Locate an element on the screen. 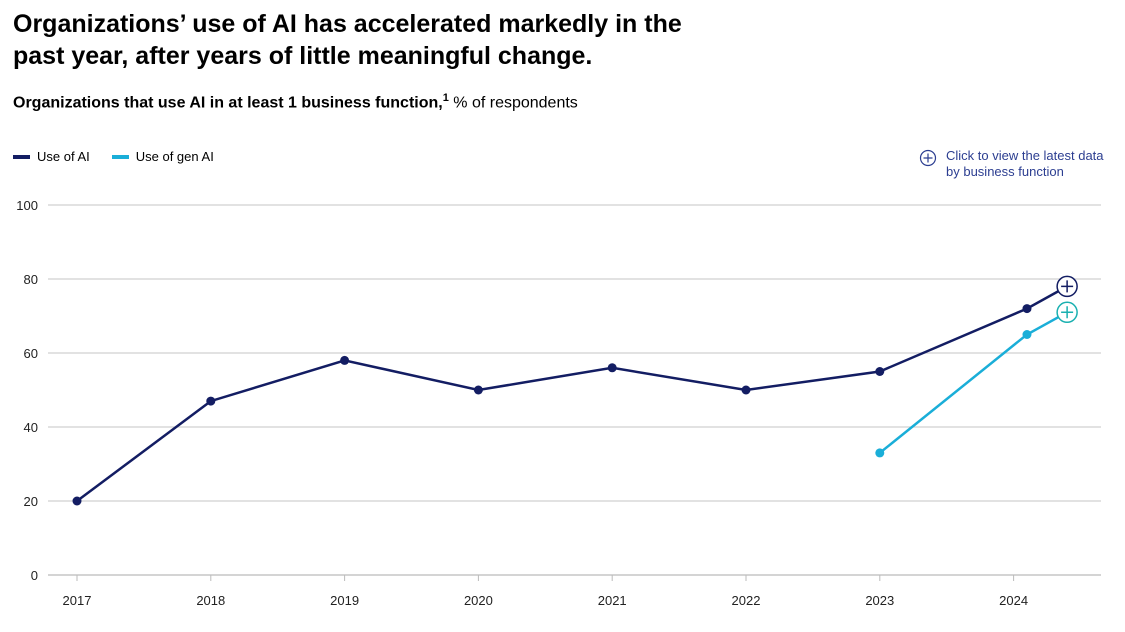  y-tick-label: 0 is located at coordinates (34, 575).